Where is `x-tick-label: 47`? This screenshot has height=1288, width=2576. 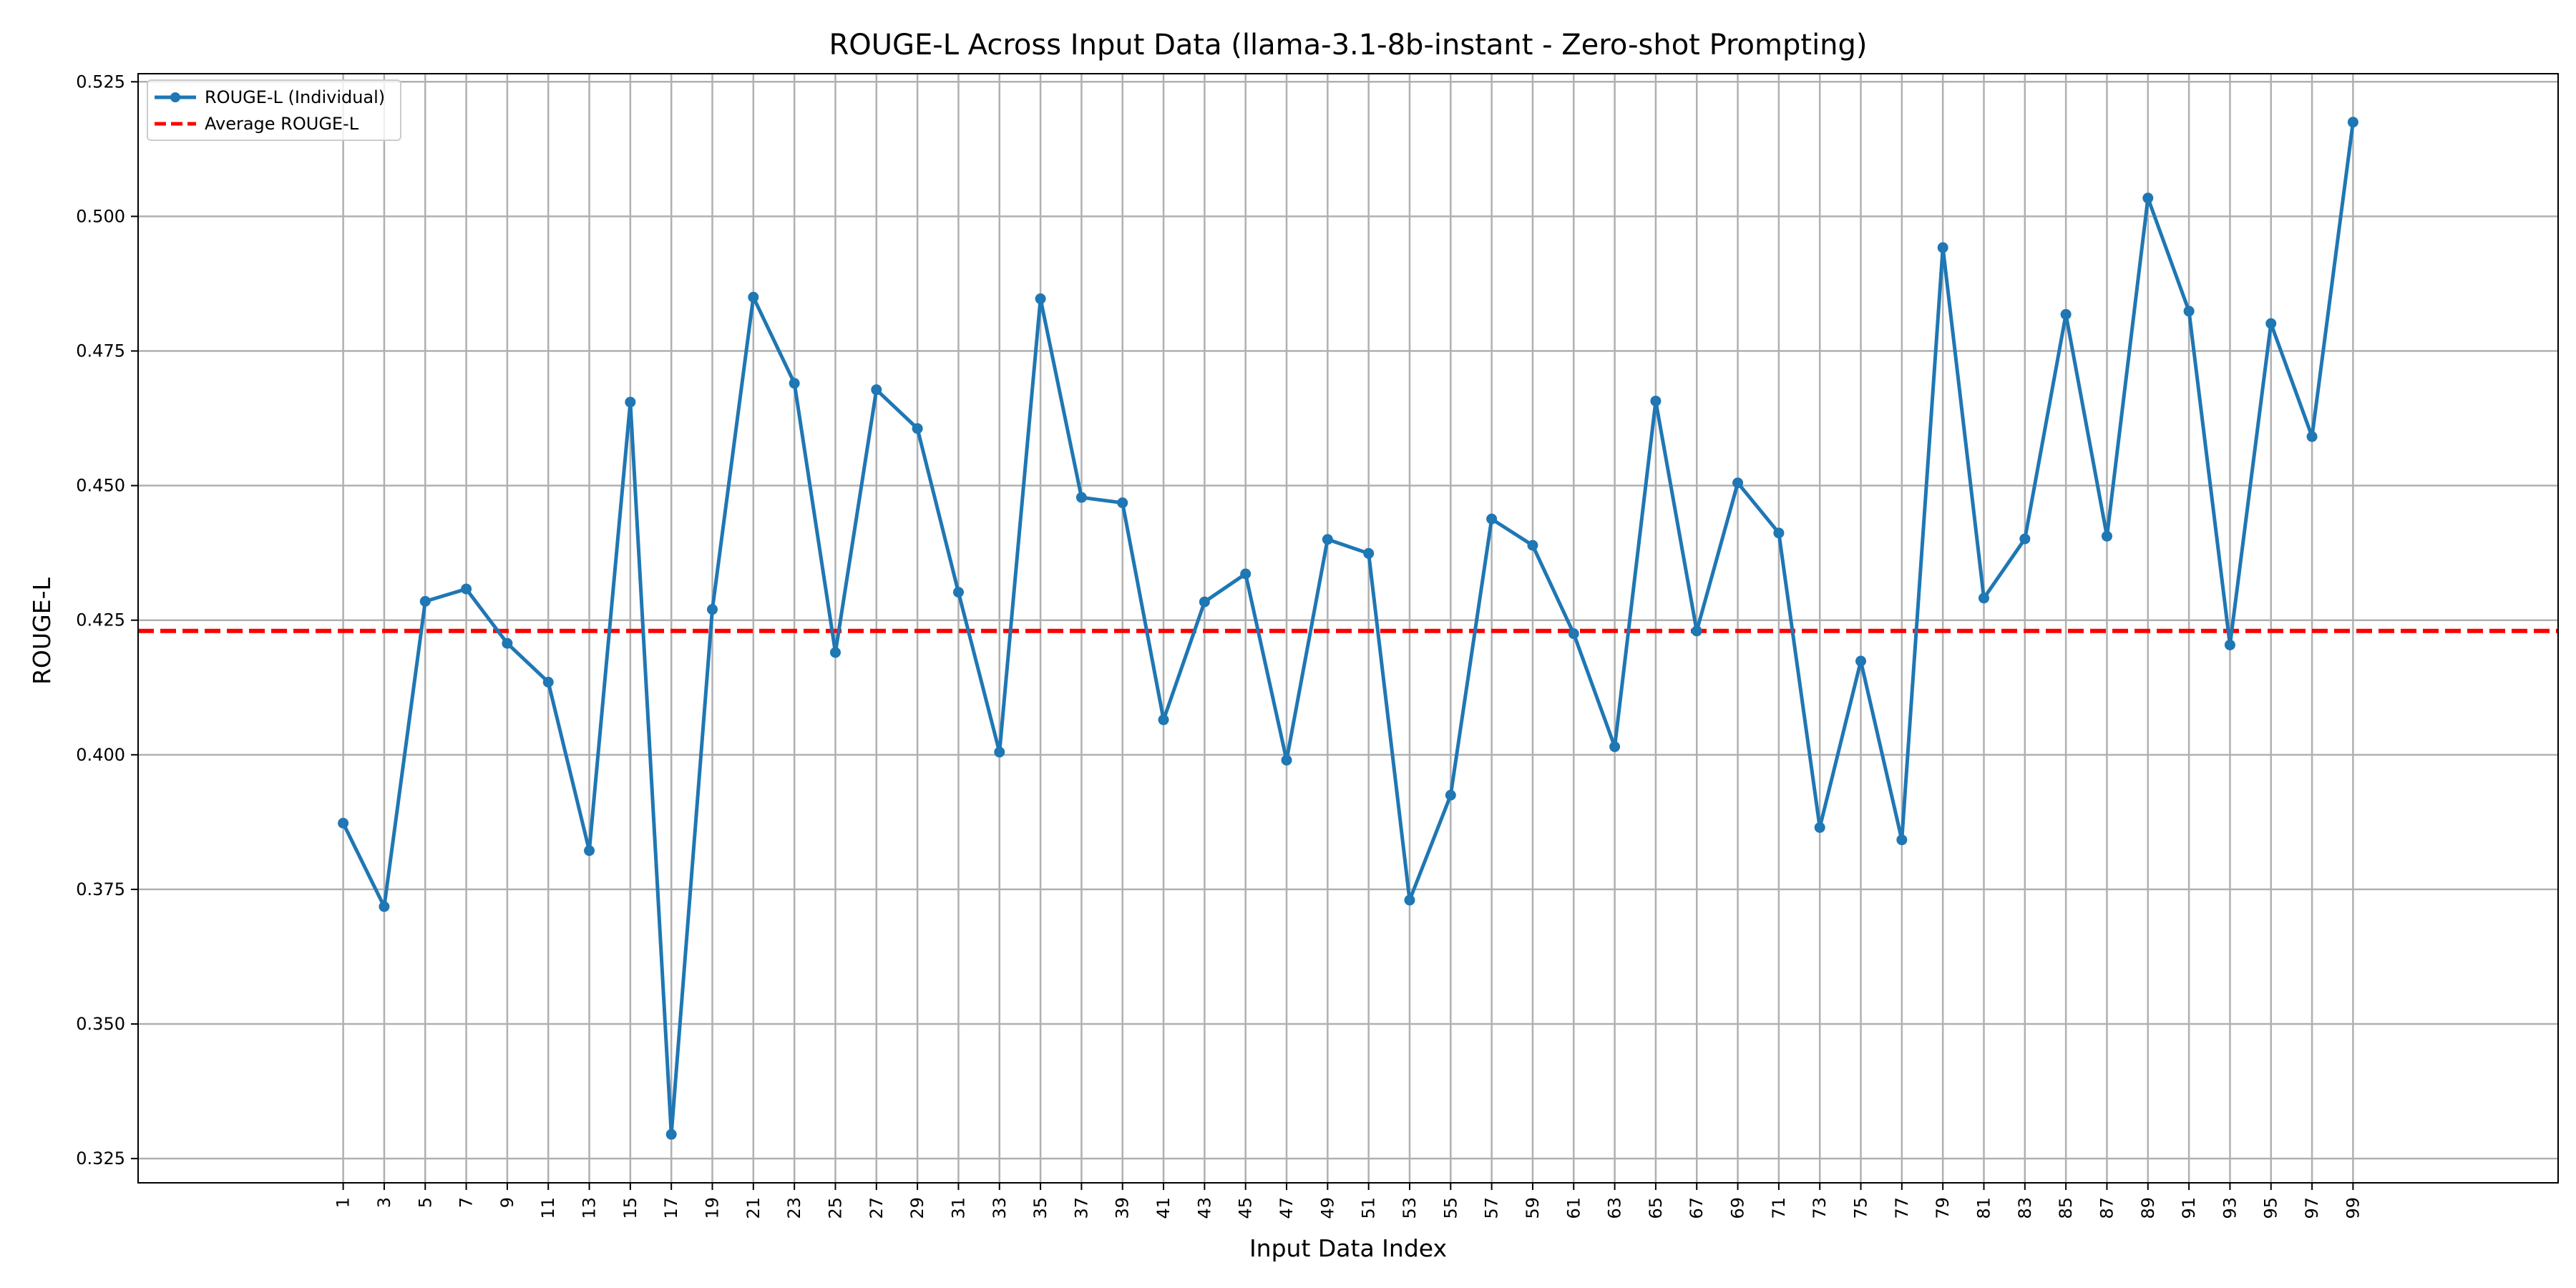
x-tick-label: 47 is located at coordinates (1287, 1208).